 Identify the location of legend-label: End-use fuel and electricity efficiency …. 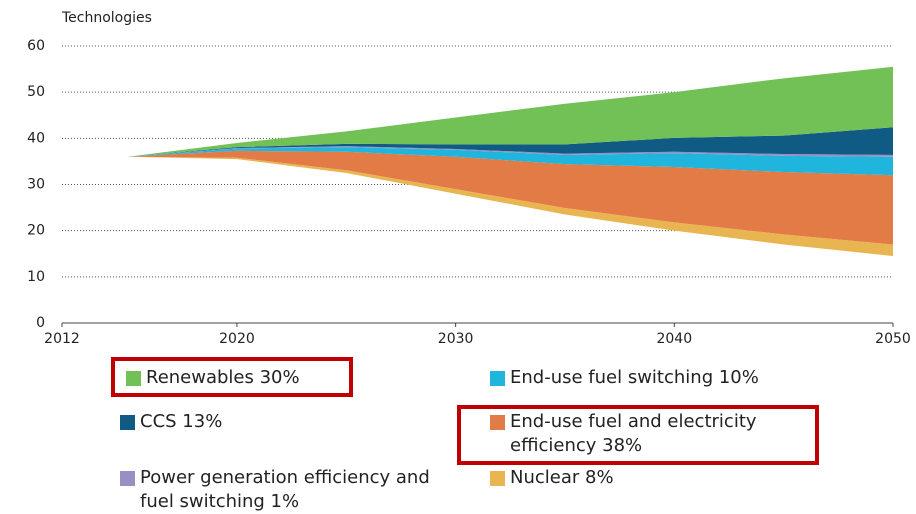
(633, 433).